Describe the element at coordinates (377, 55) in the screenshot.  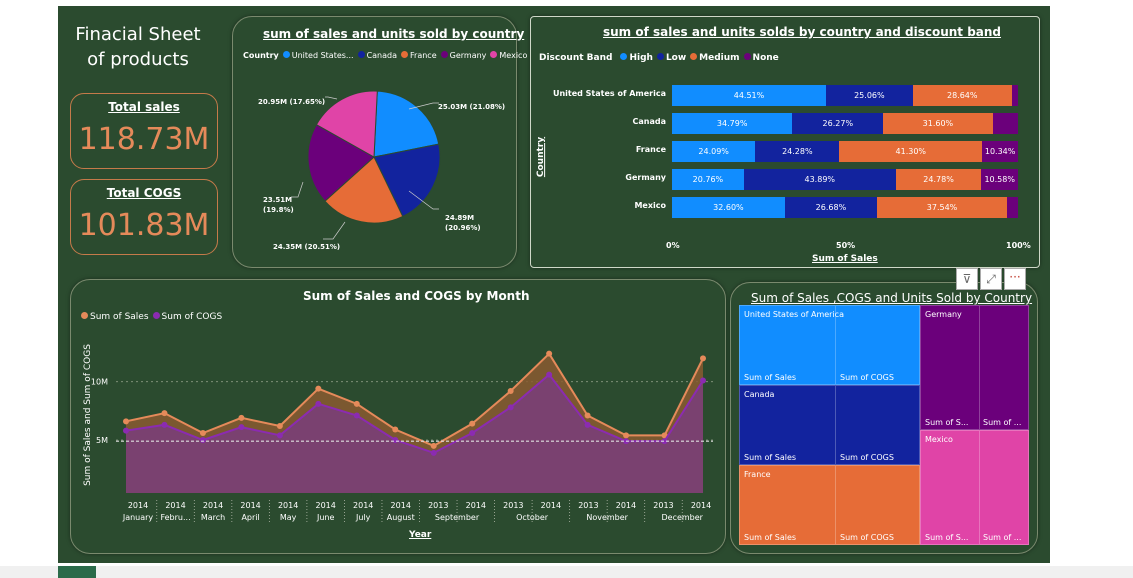
I see `legend-item: Canada` at that location.